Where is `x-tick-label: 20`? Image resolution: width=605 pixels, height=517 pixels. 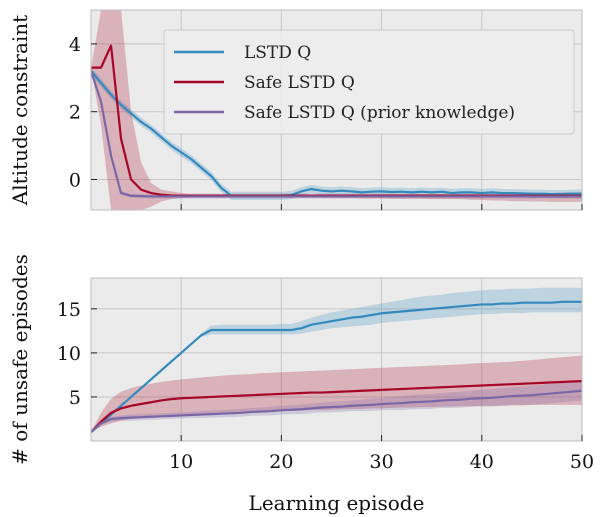
x-tick-label: 20 is located at coordinates (281, 462).